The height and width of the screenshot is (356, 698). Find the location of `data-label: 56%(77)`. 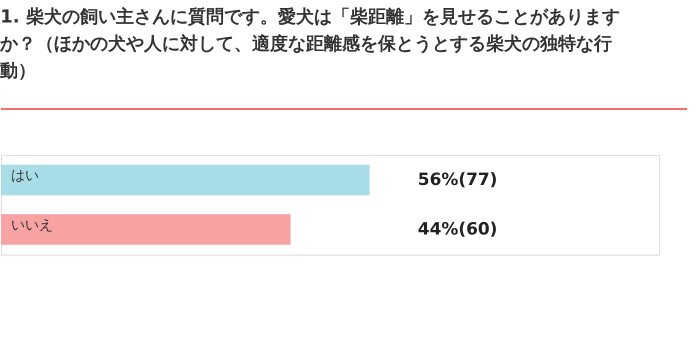

data-label: 56%(77) is located at coordinates (458, 179).